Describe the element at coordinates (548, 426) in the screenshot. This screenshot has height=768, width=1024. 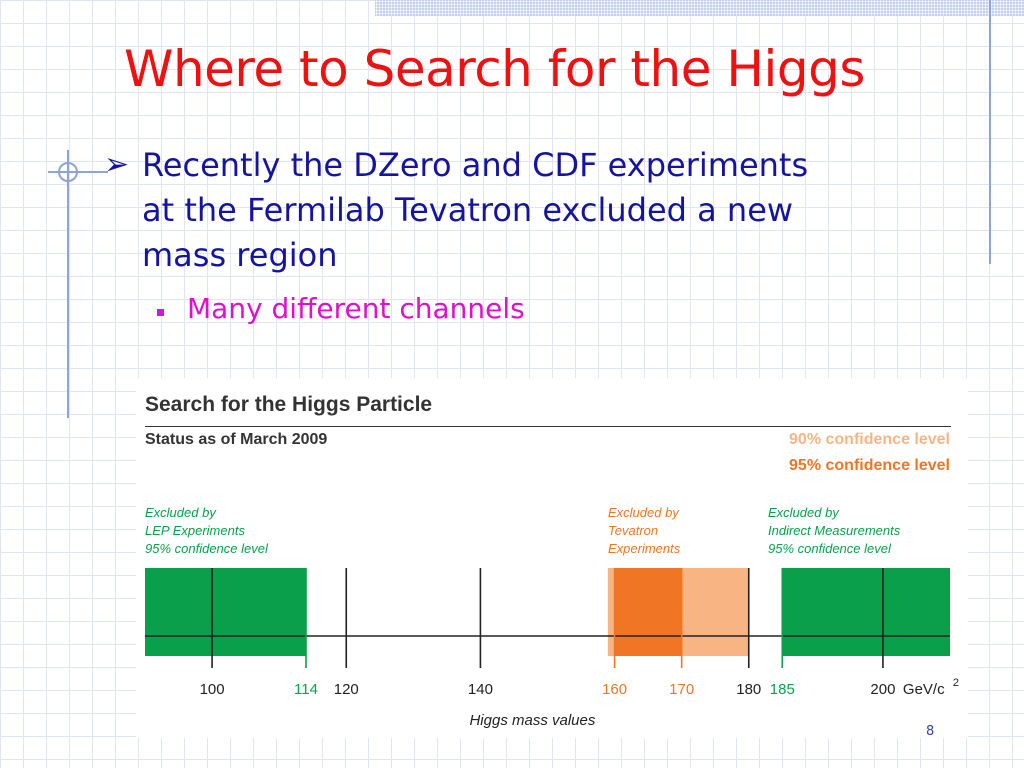
I see `figure-title-rule` at that location.